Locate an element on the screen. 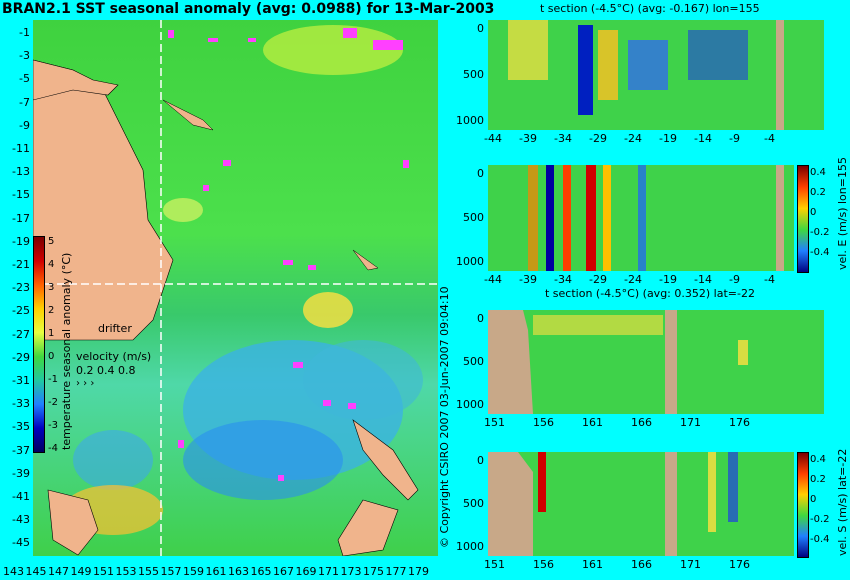 The image size is (850, 580). lat-tick-label: -39 is located at coordinates (21, 473).